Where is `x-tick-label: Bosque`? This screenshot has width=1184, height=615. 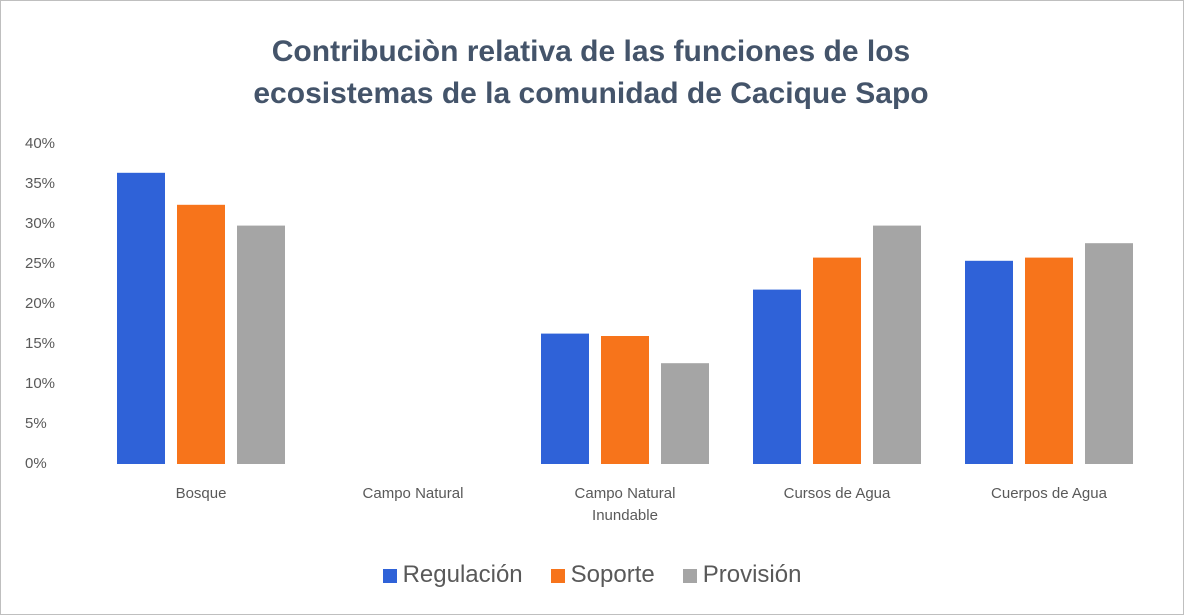
x-tick-label: Bosque is located at coordinates (201, 493).